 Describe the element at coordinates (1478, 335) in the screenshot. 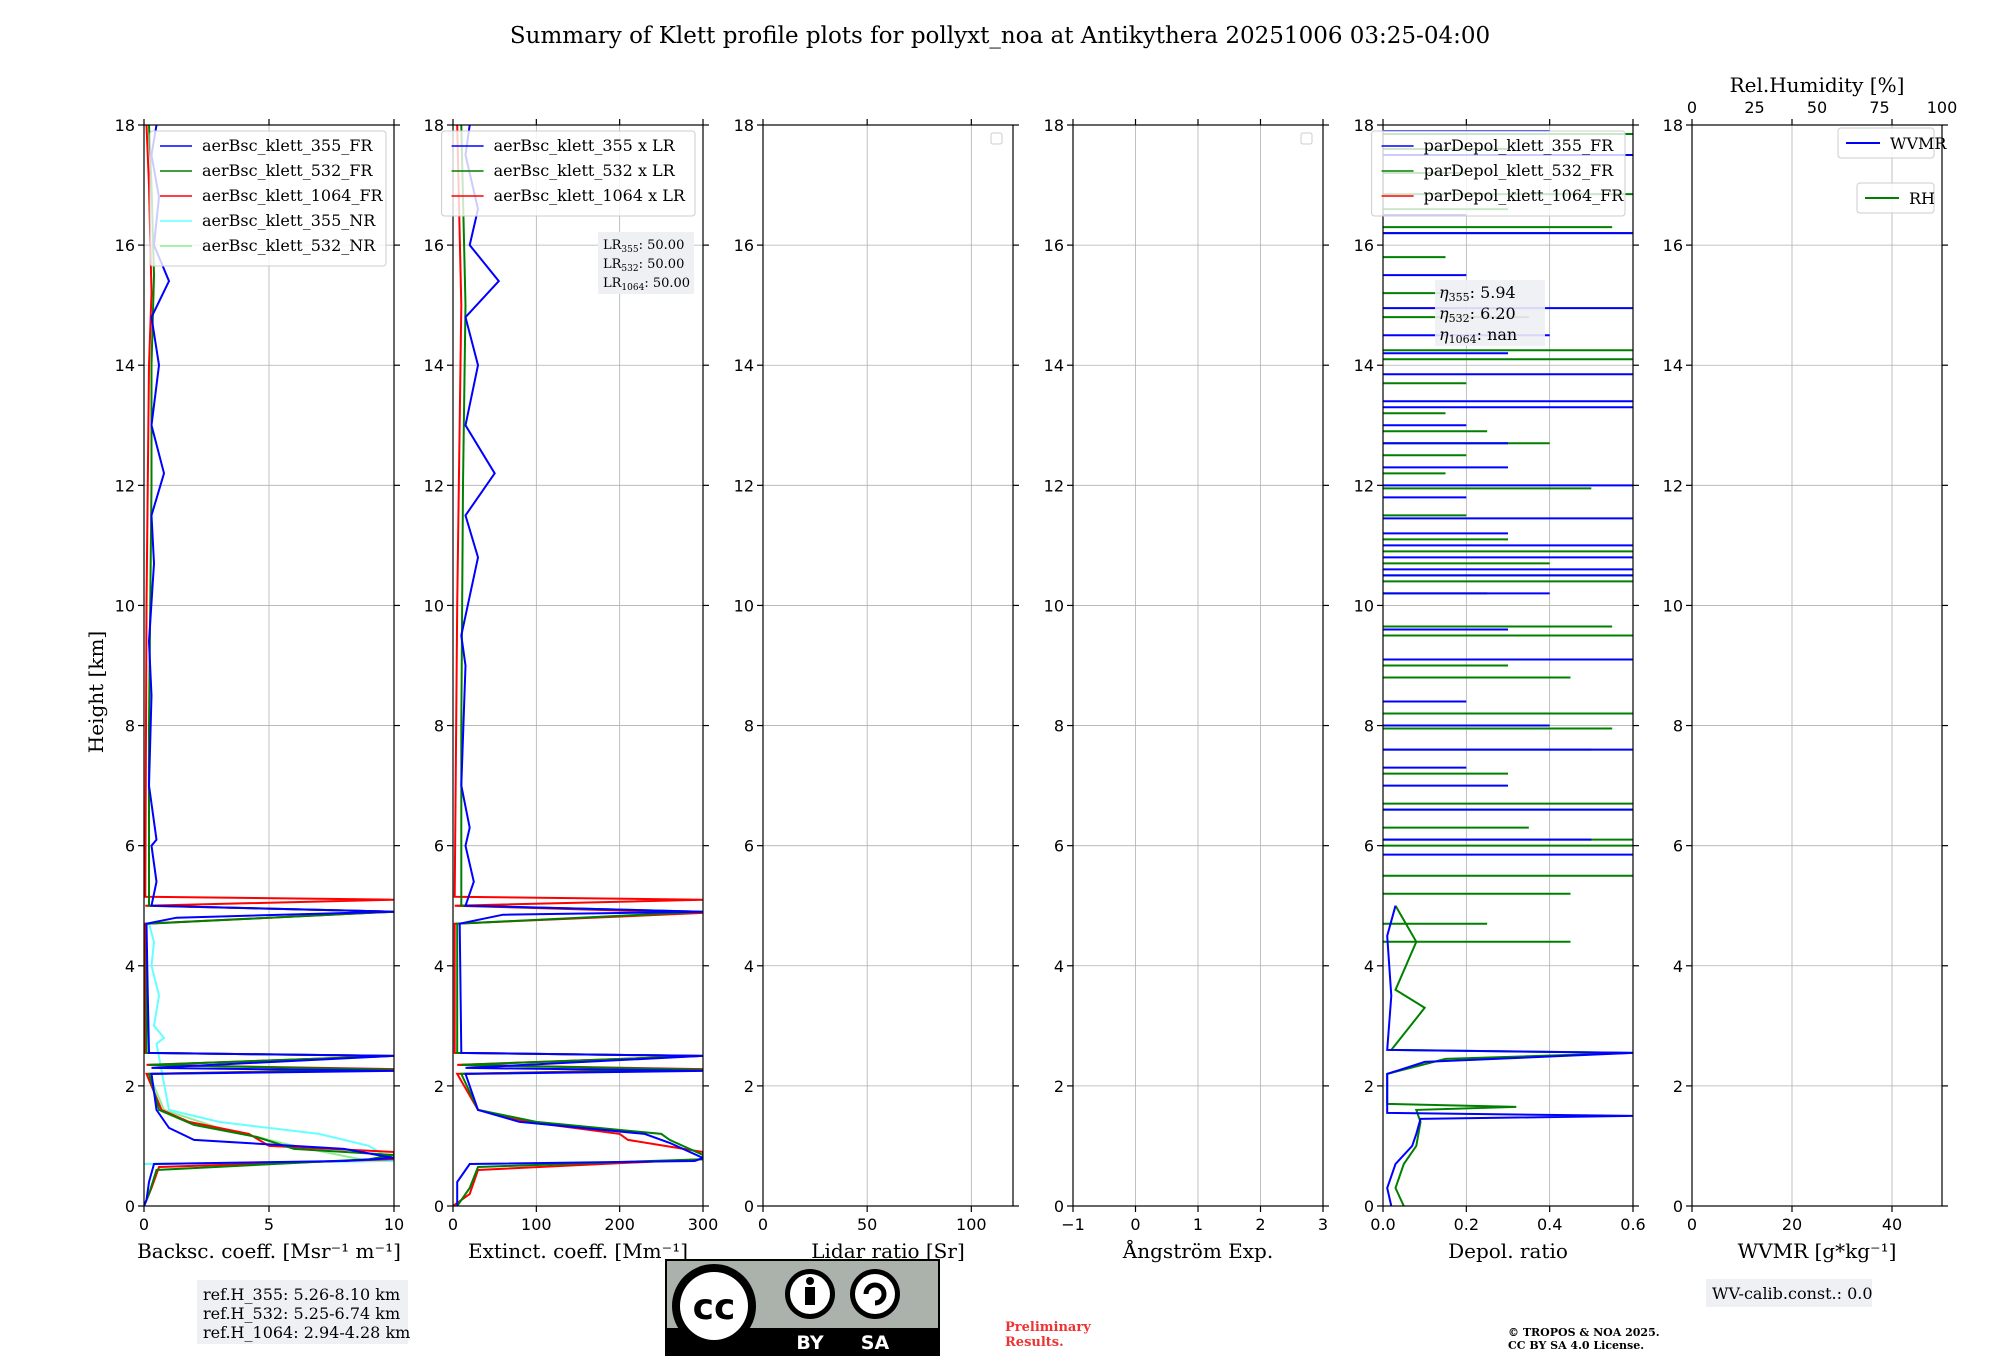

I see `eta-label: η1064: nan` at that location.